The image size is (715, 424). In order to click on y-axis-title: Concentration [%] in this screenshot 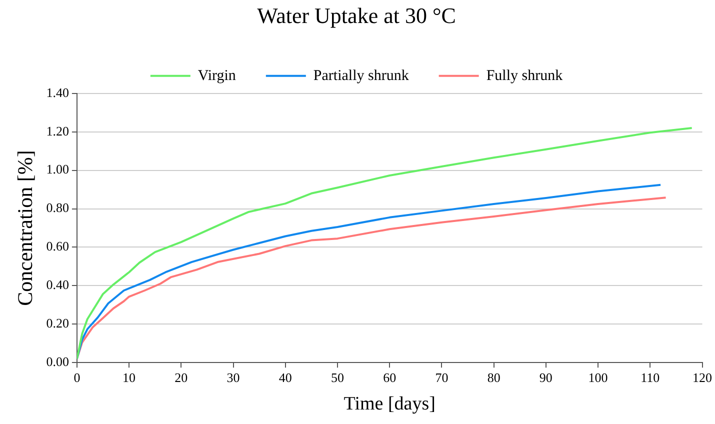, I will do `click(25, 228)`.